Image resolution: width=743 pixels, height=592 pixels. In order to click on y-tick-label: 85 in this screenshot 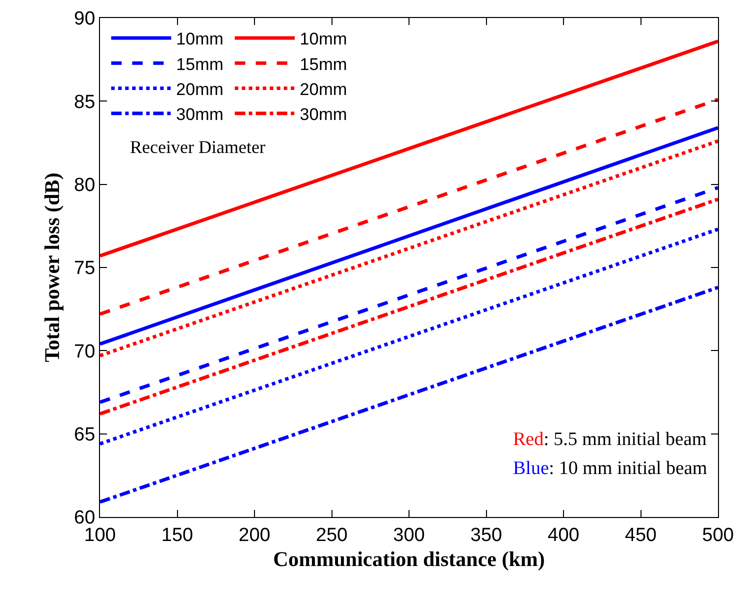, I will do `click(85, 102)`.